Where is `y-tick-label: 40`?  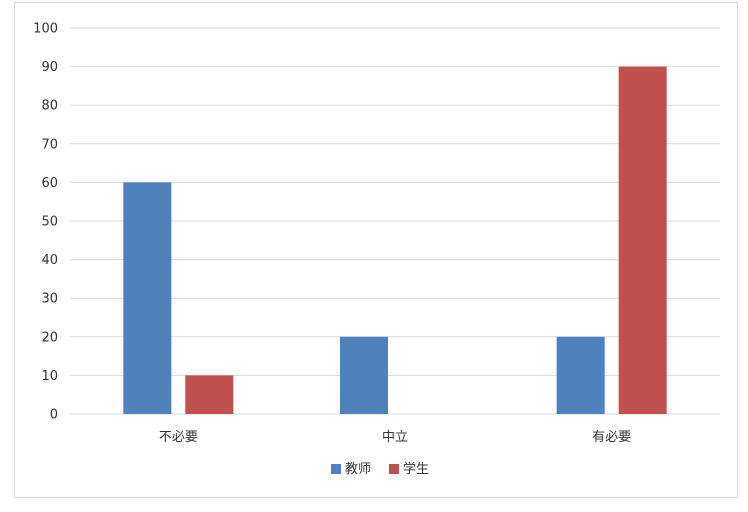 y-tick-label: 40 is located at coordinates (49, 260).